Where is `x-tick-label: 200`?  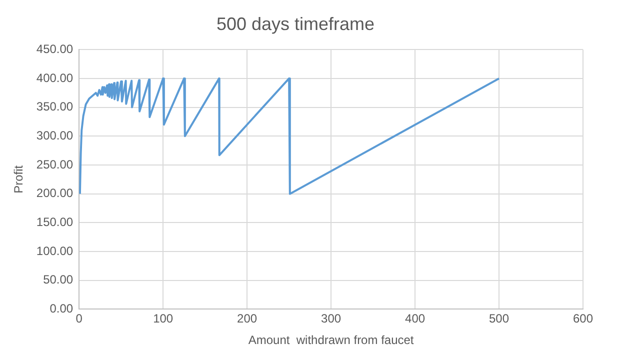 x-tick-label: 200 is located at coordinates (247, 319).